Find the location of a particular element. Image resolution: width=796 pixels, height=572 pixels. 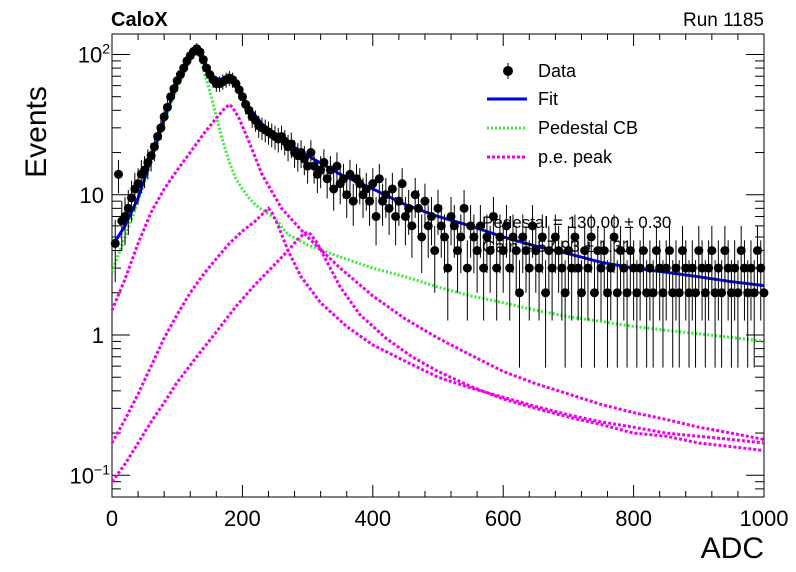

x-tick-label: 600 is located at coordinates (503, 518).